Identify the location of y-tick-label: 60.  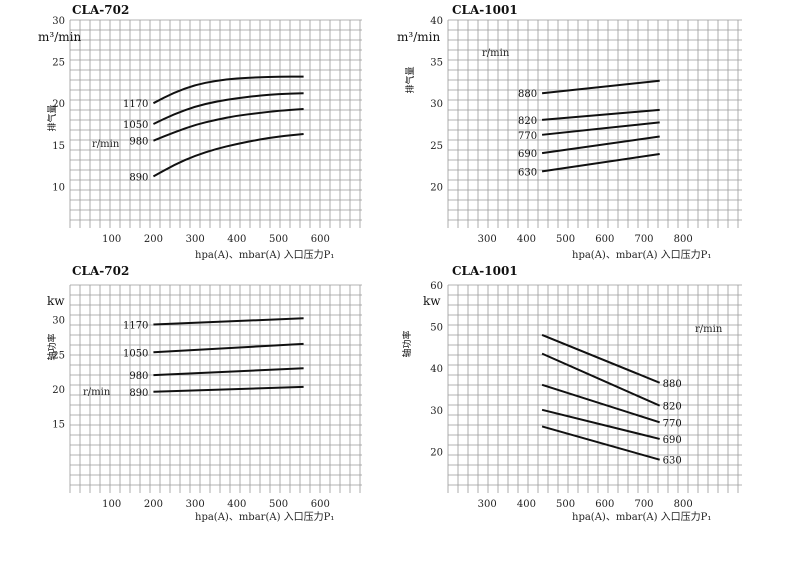
(436, 286).